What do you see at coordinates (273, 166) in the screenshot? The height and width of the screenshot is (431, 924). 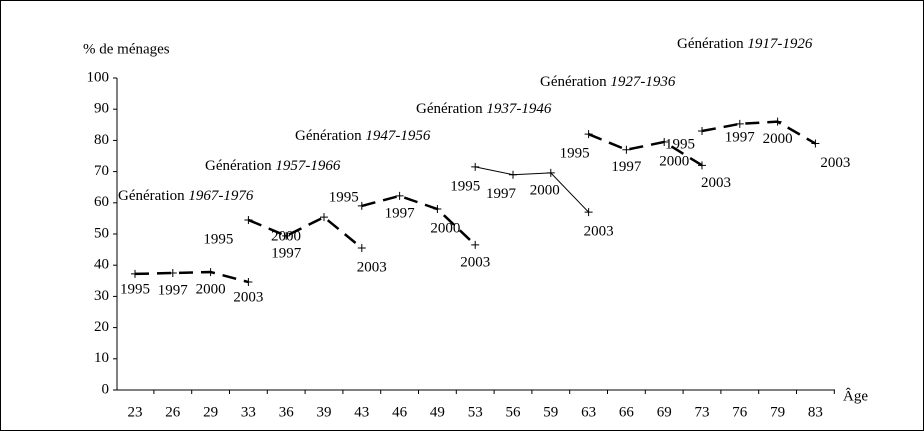 I see `series-label: Génération 1957-1966` at bounding box center [273, 166].